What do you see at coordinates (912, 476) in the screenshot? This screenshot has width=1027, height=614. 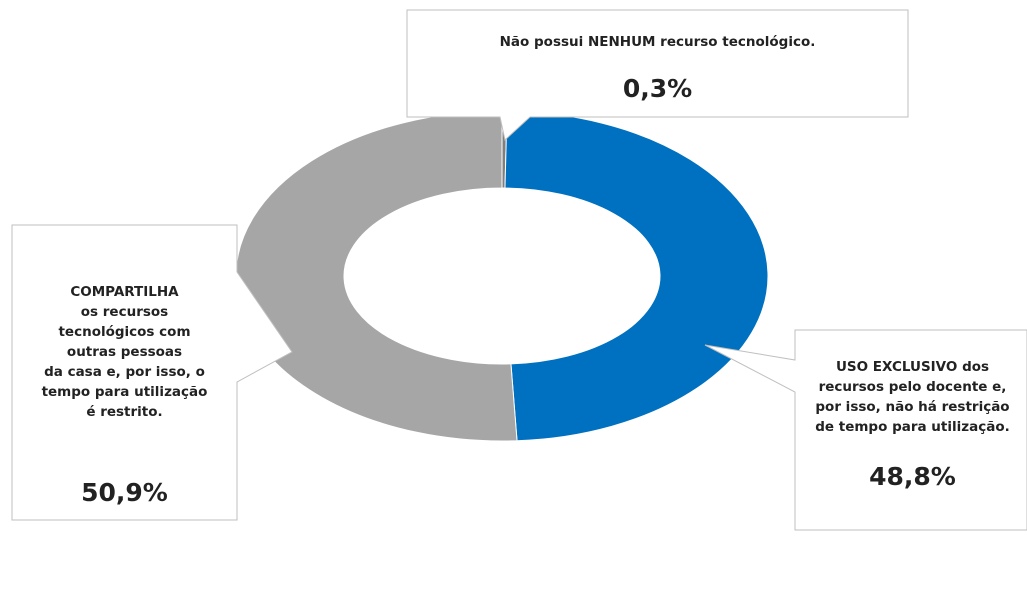 I see `value-label: 48,8%` at bounding box center [912, 476].